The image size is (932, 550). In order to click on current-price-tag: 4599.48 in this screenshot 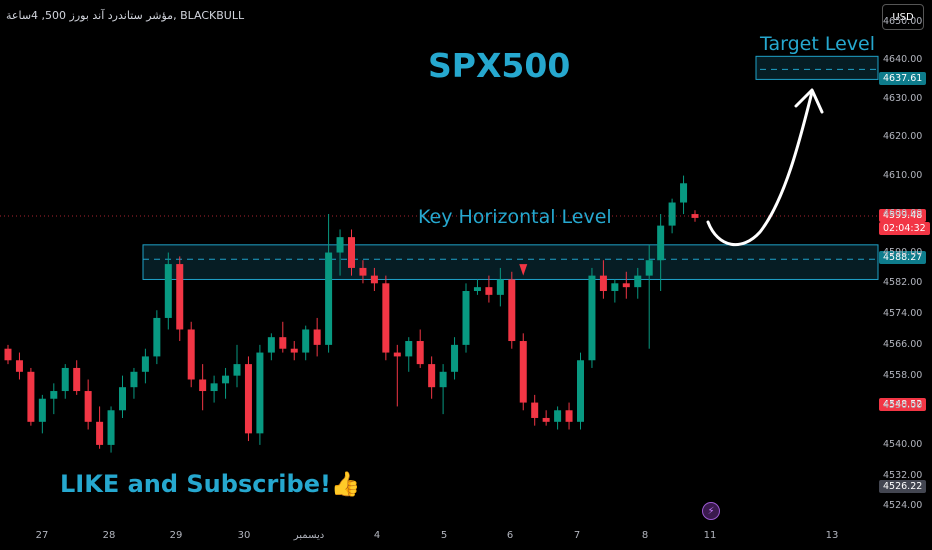, I will do `click(903, 215)`.